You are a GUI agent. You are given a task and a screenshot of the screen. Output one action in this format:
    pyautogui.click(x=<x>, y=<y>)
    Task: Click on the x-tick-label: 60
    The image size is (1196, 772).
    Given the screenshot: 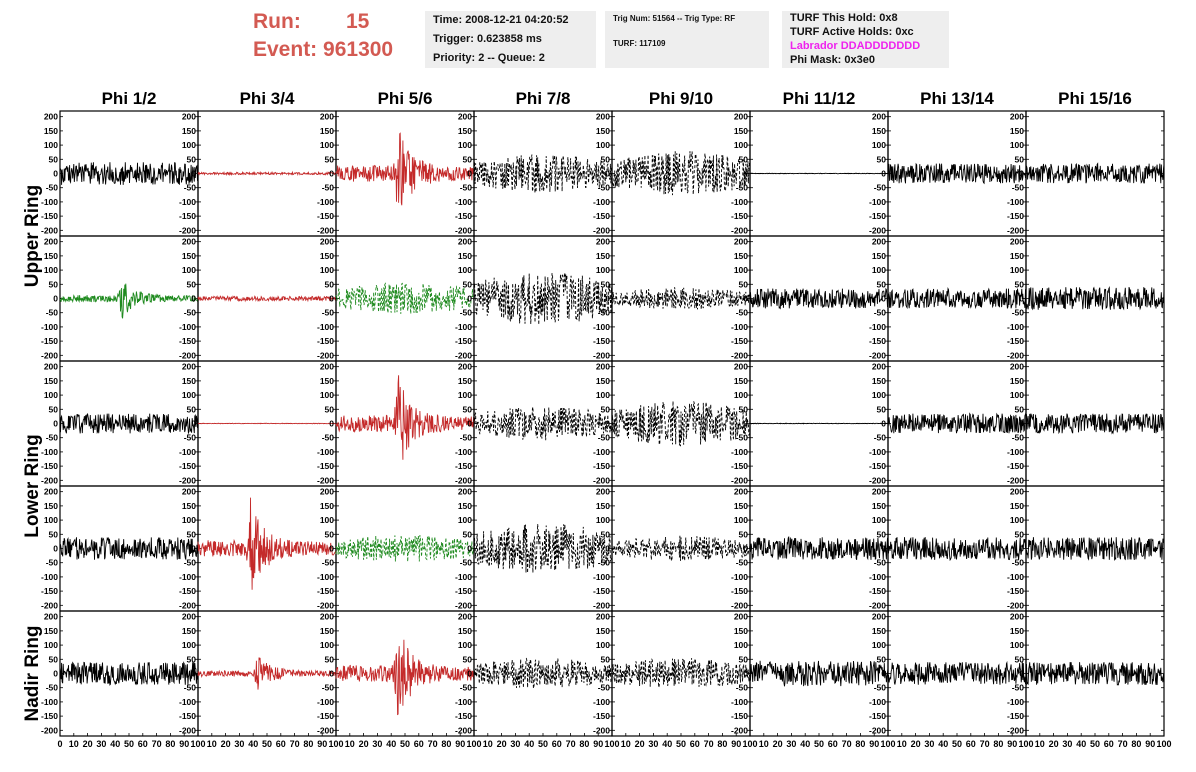 What is the action you would take?
    pyautogui.click(x=143, y=744)
    